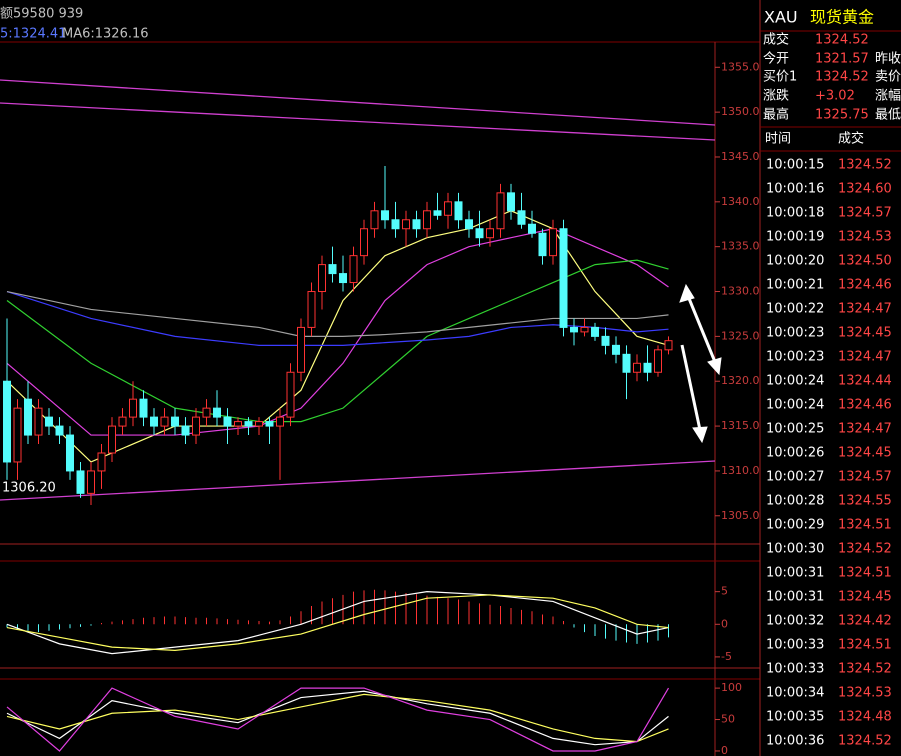 The width and height of the screenshot is (901, 756). I want to click on trade-time: 10:00:27, so click(795, 477).